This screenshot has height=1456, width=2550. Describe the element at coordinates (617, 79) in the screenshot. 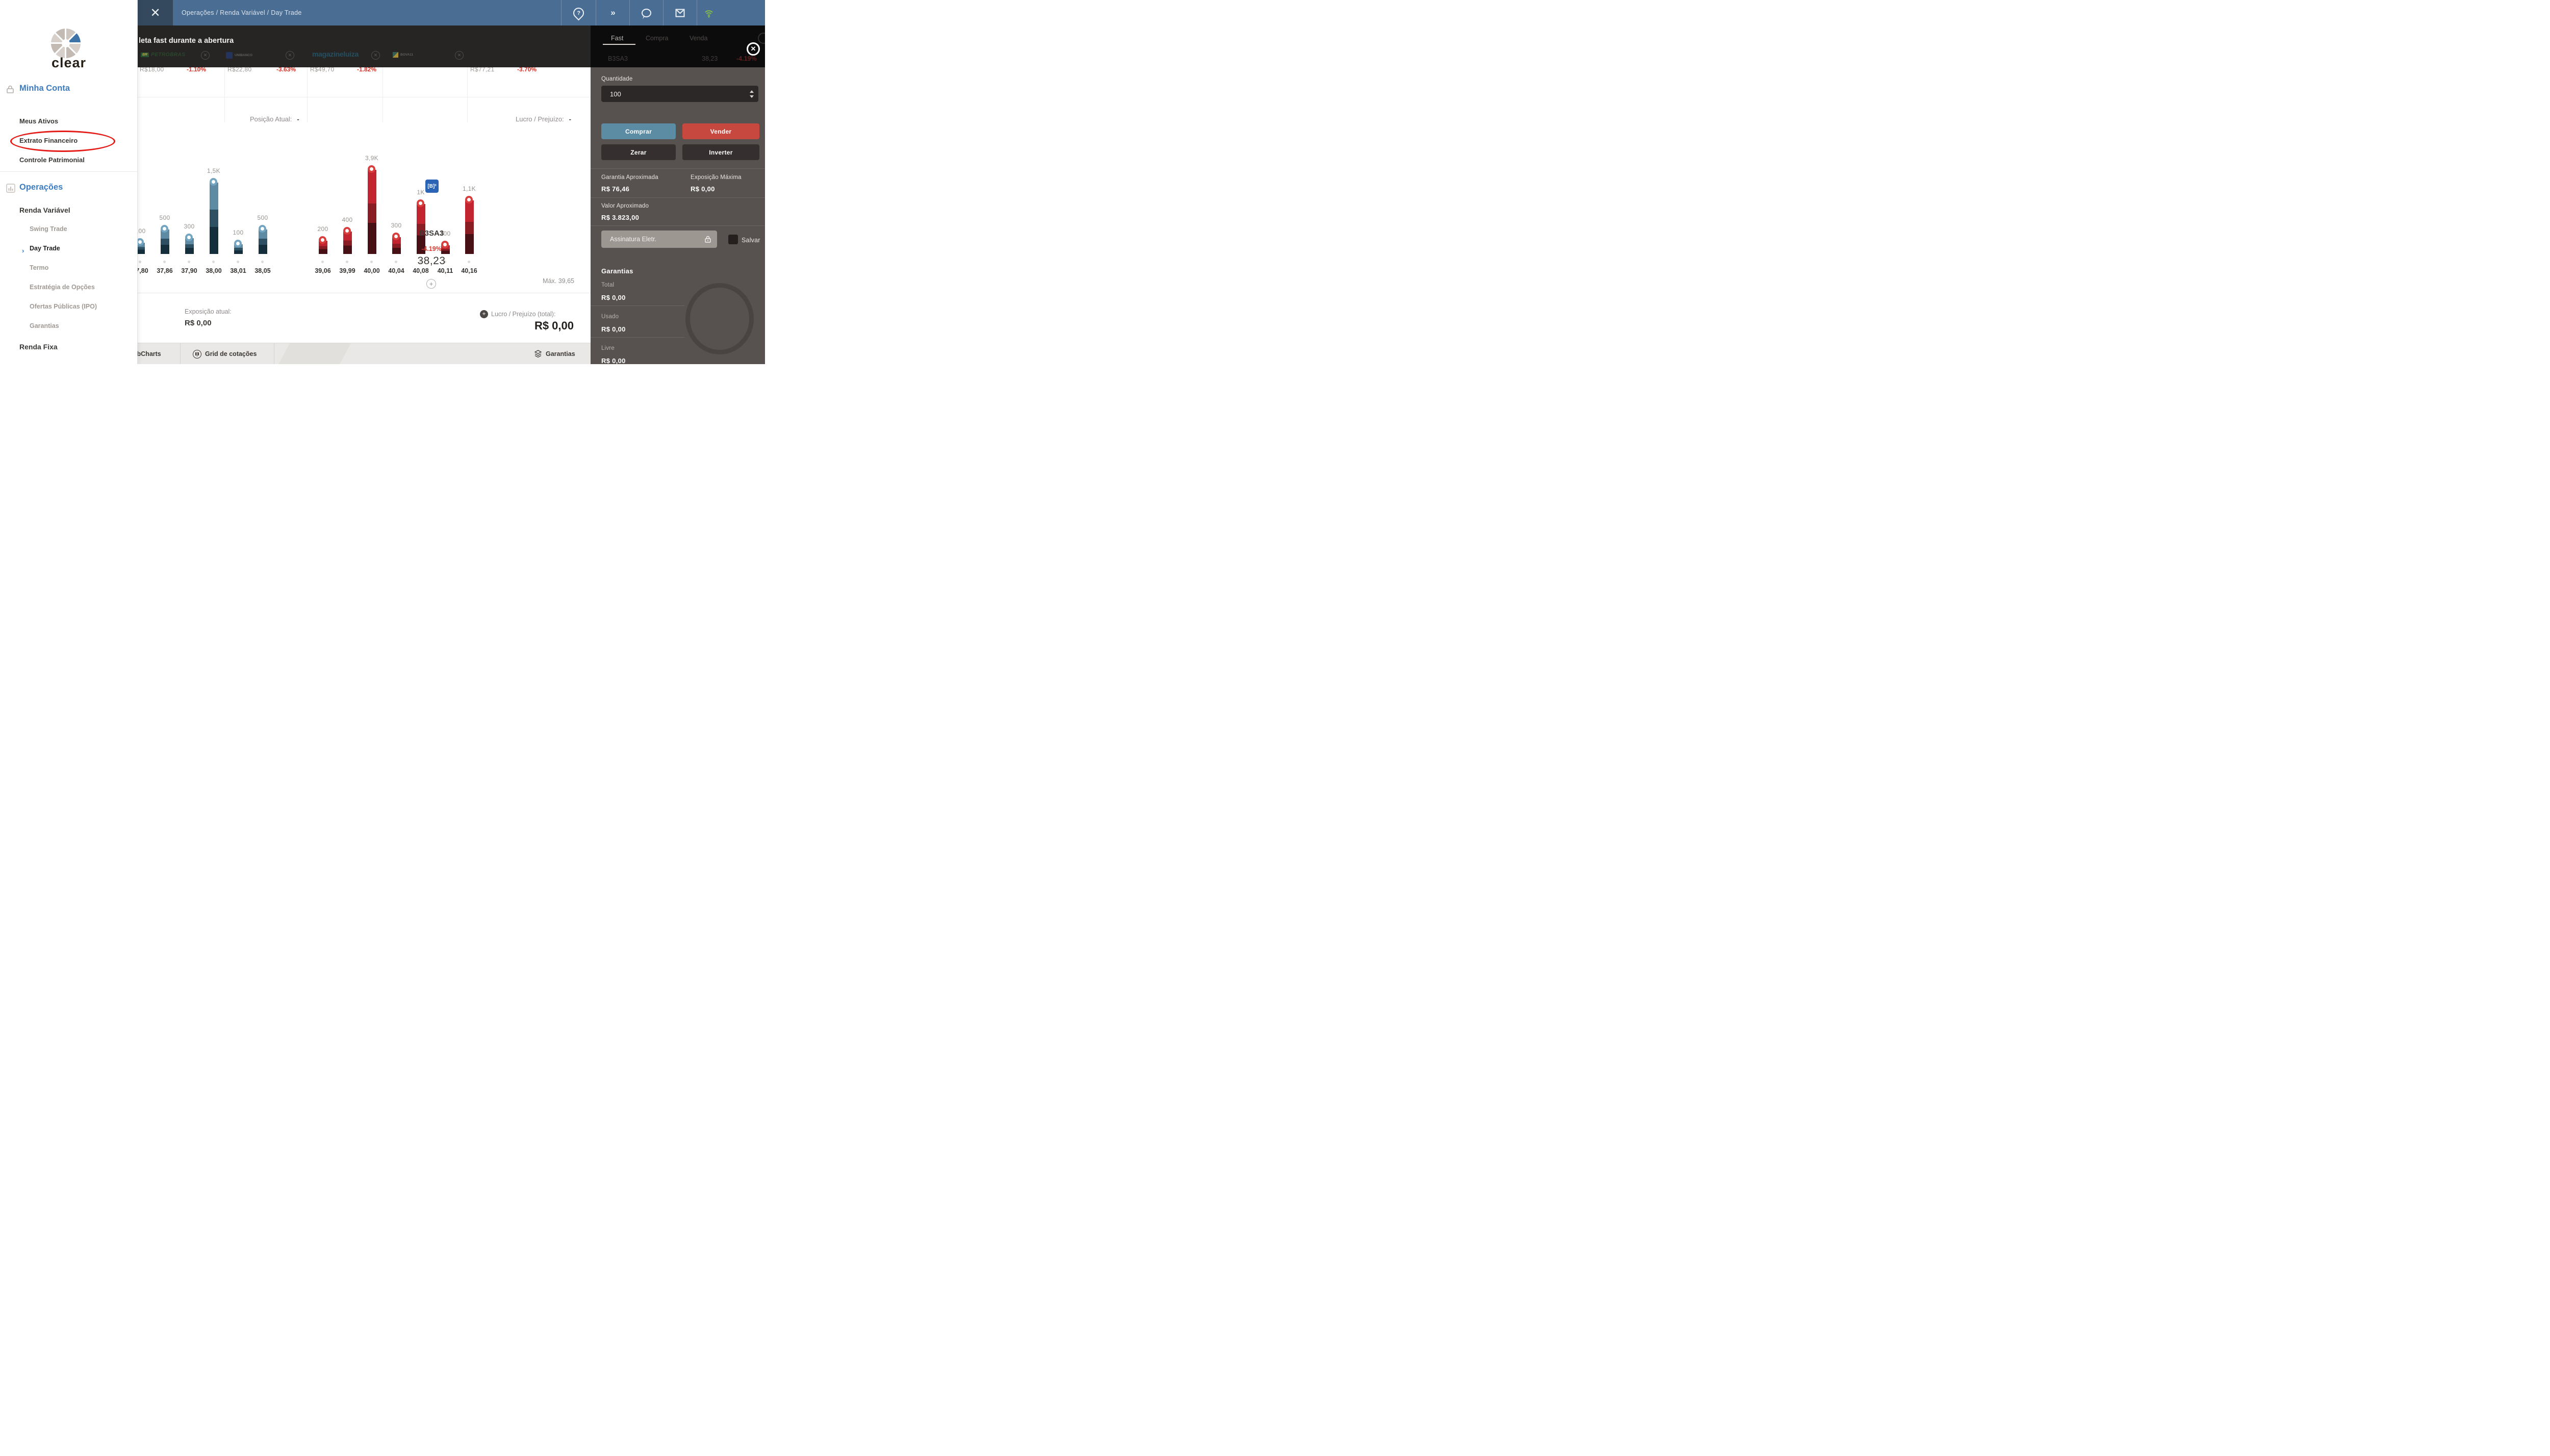

I see `quantity-label: Quantidade` at that location.